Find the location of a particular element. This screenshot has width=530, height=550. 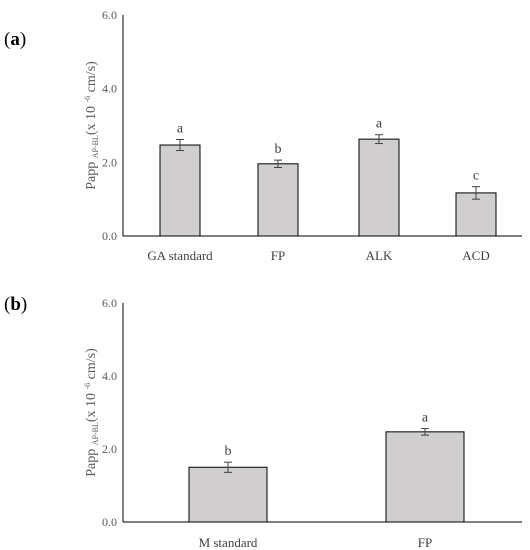

category-label: ACD is located at coordinates (475, 255).